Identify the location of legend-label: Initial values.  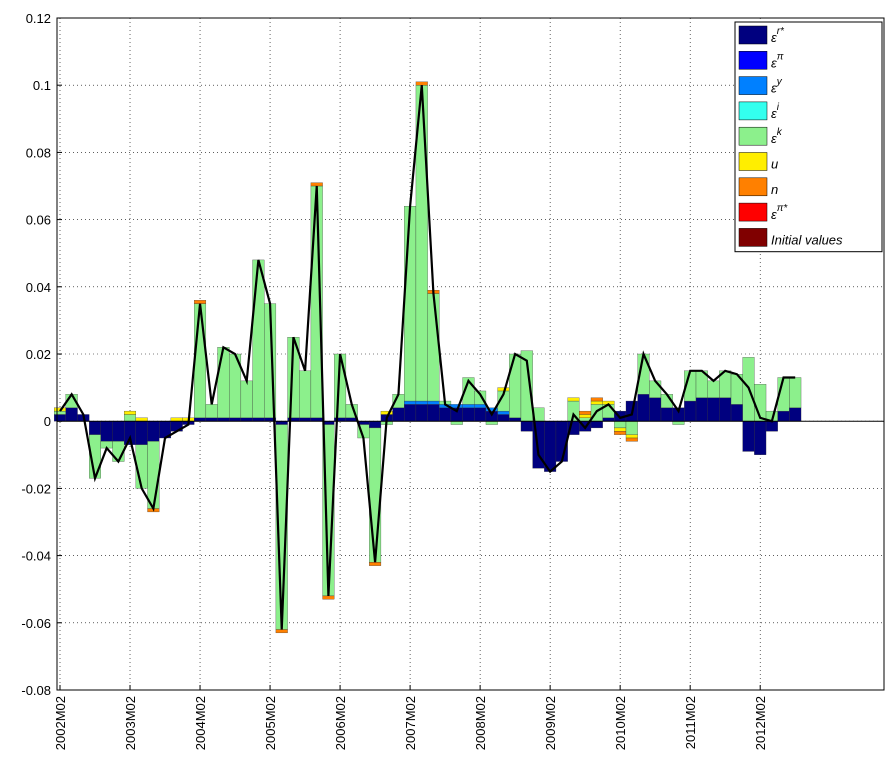
(807, 239).